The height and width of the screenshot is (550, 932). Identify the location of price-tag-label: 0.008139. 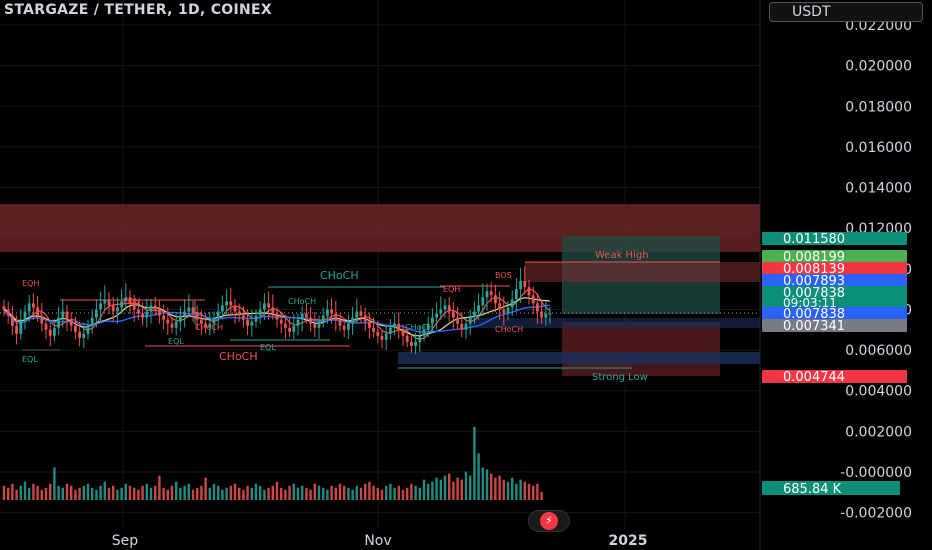
(814, 269).